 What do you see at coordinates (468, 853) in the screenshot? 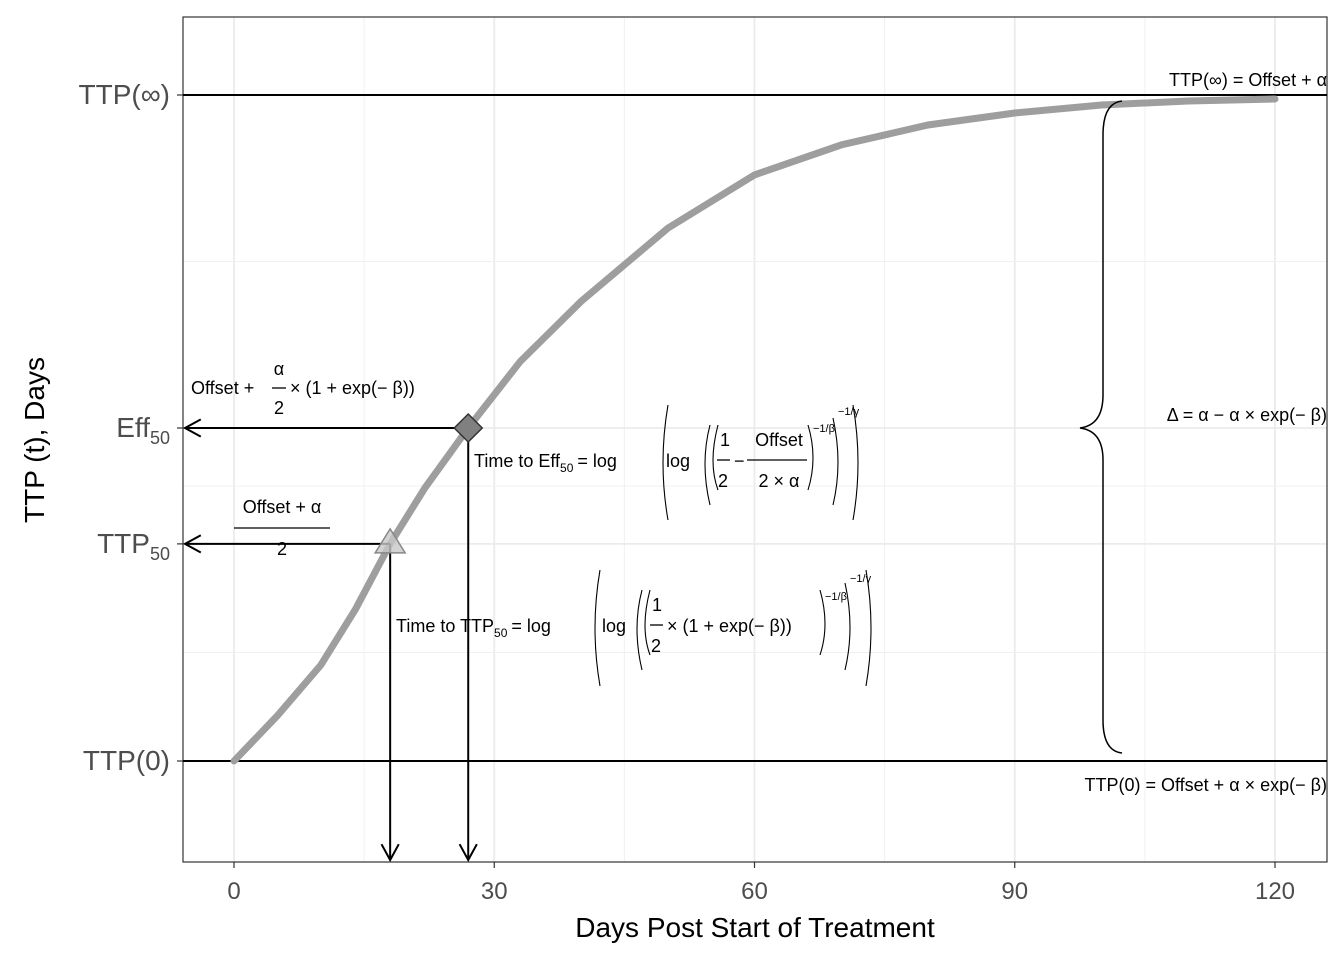
I see `arrow-to-eff50-x-head` at bounding box center [468, 853].